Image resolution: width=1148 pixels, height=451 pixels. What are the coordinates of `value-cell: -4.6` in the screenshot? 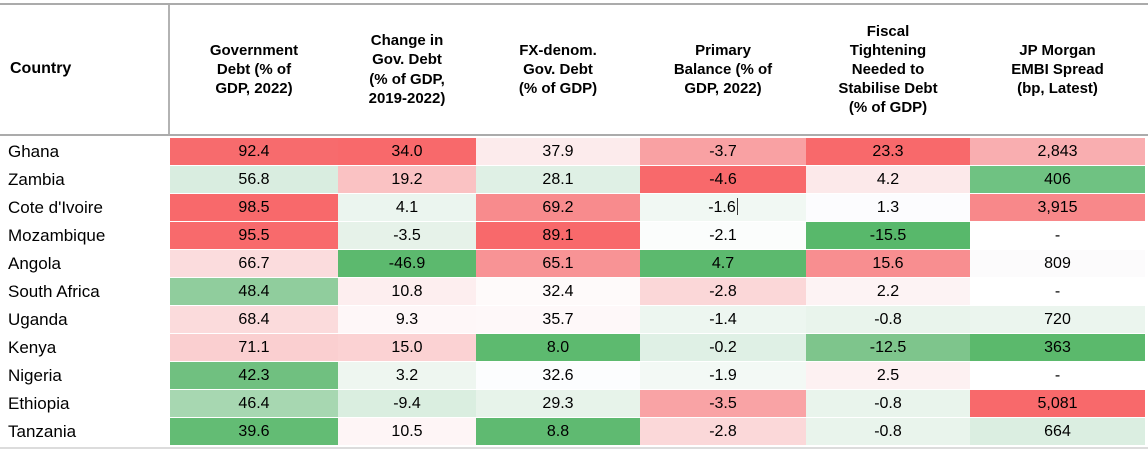 It's located at (723, 179).